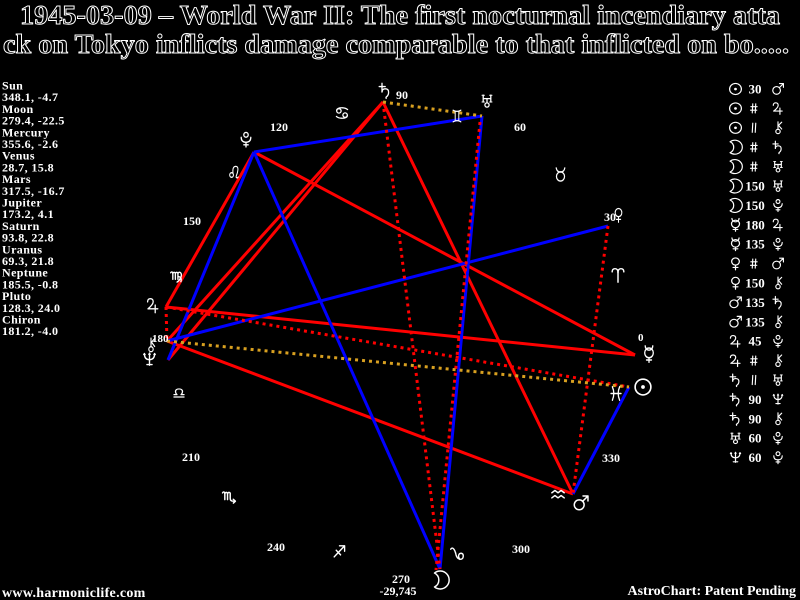  Describe the element at coordinates (641, 338) in the screenshot. I see `svg-text: 0` at that location.